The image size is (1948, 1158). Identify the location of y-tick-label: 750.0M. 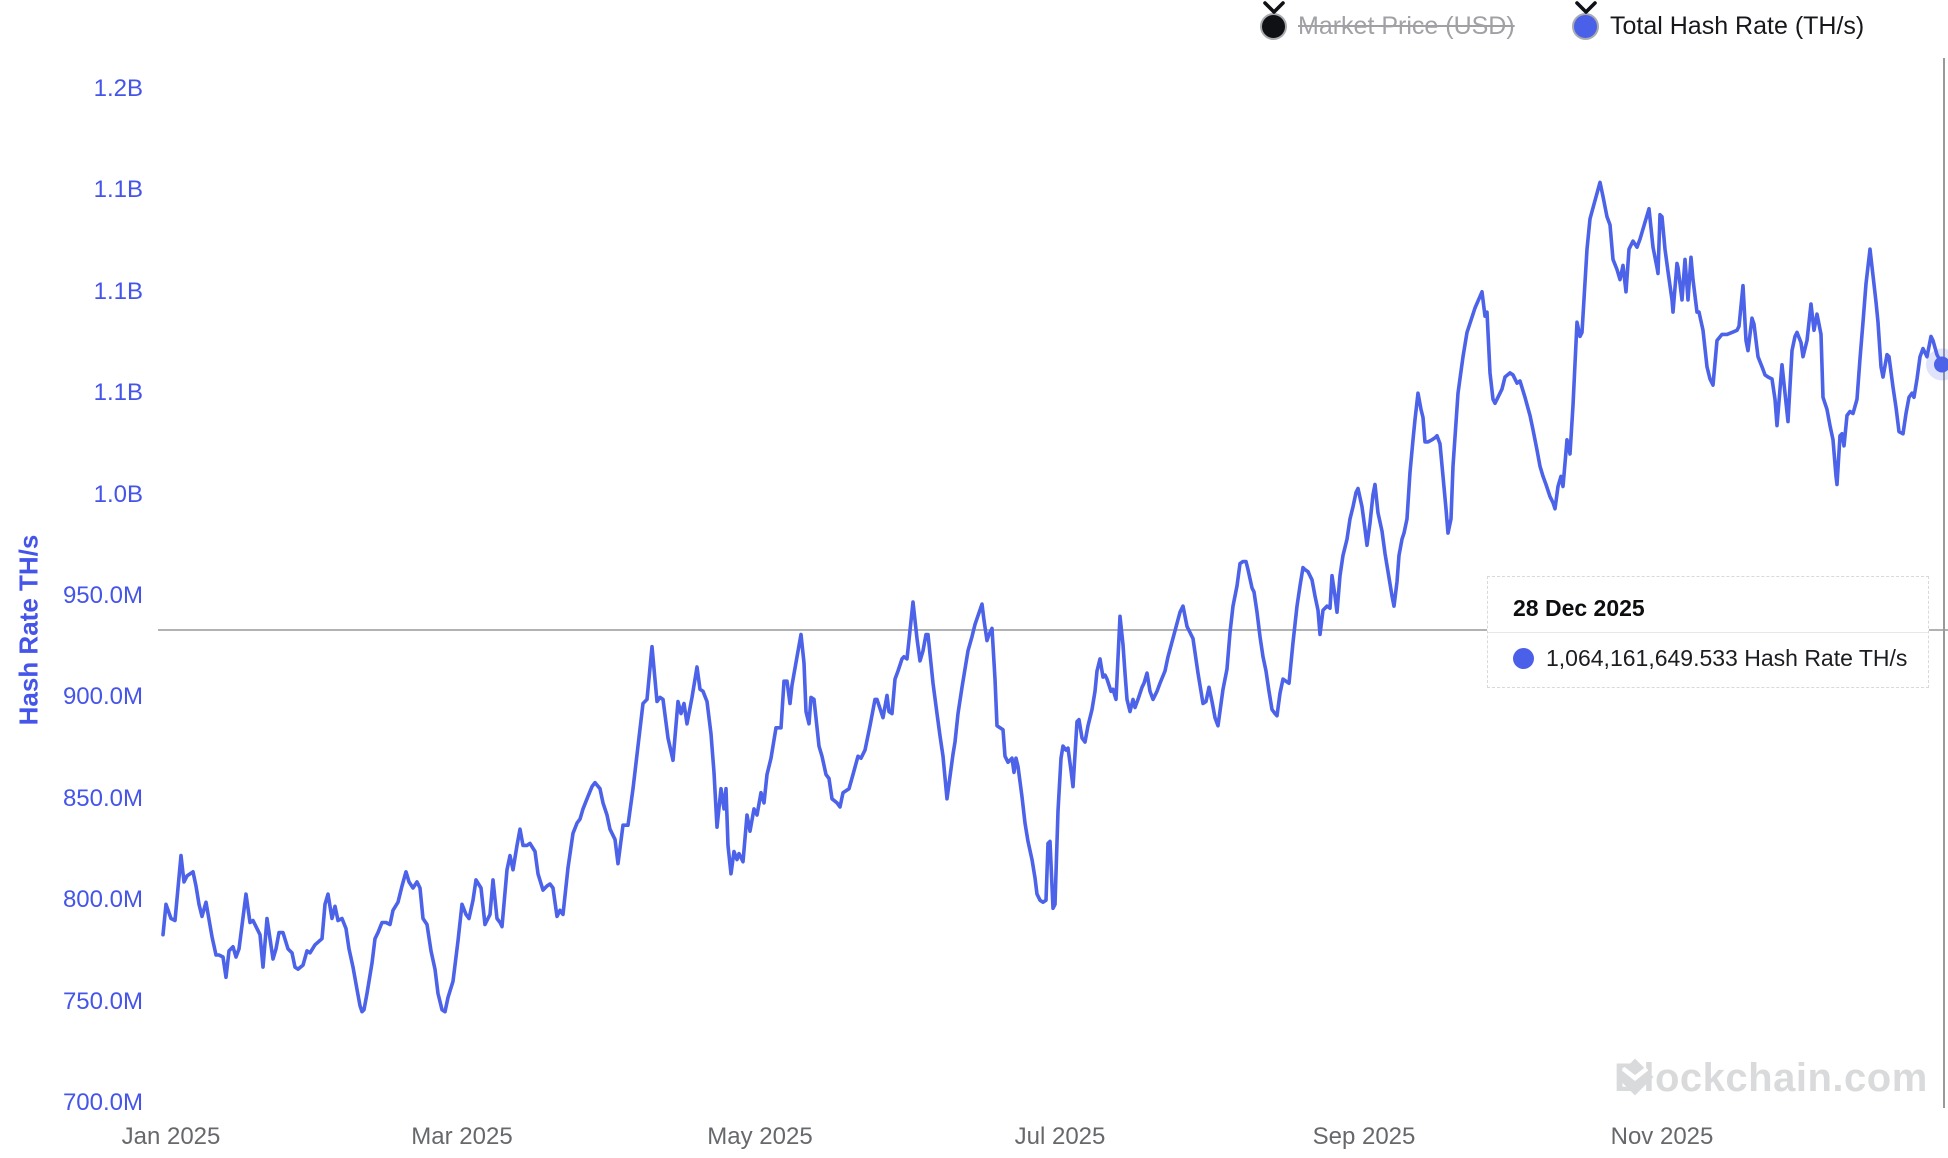
(102, 1001).